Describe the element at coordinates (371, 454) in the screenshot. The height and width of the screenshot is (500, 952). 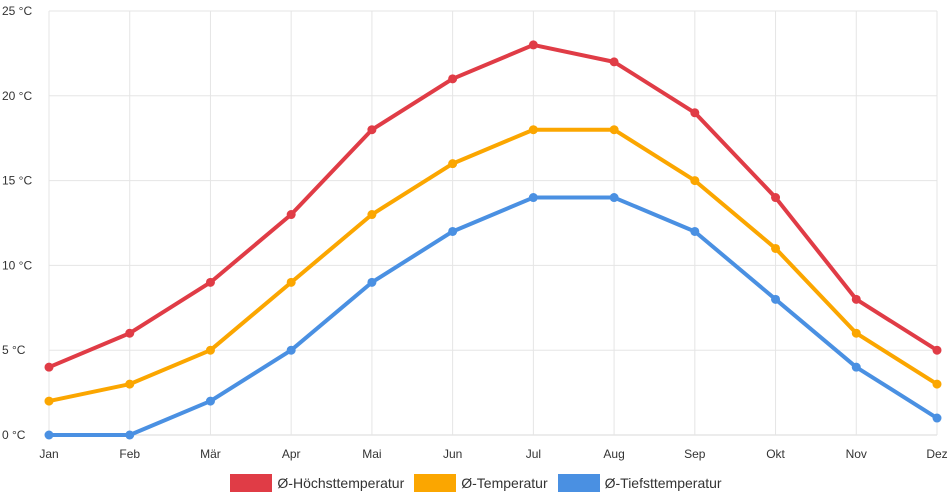
I see `x-tick-label: Mai` at that location.